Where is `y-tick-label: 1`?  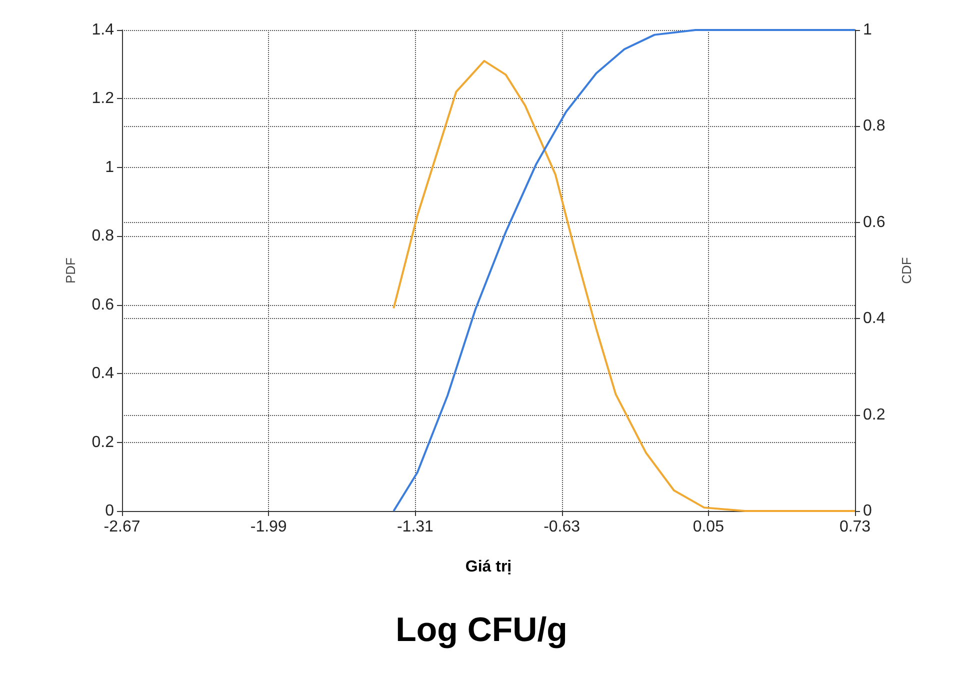
y-tick-label: 1 is located at coordinates (109, 167).